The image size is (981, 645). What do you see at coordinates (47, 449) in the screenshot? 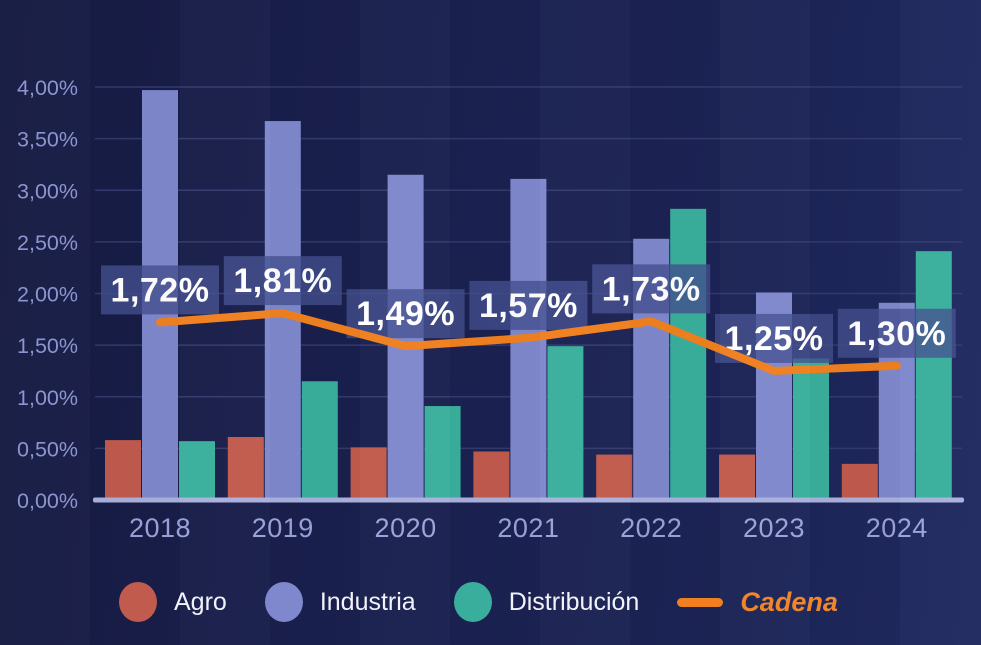
I see `y-axis-tick-label: 0,50%` at bounding box center [47, 449].